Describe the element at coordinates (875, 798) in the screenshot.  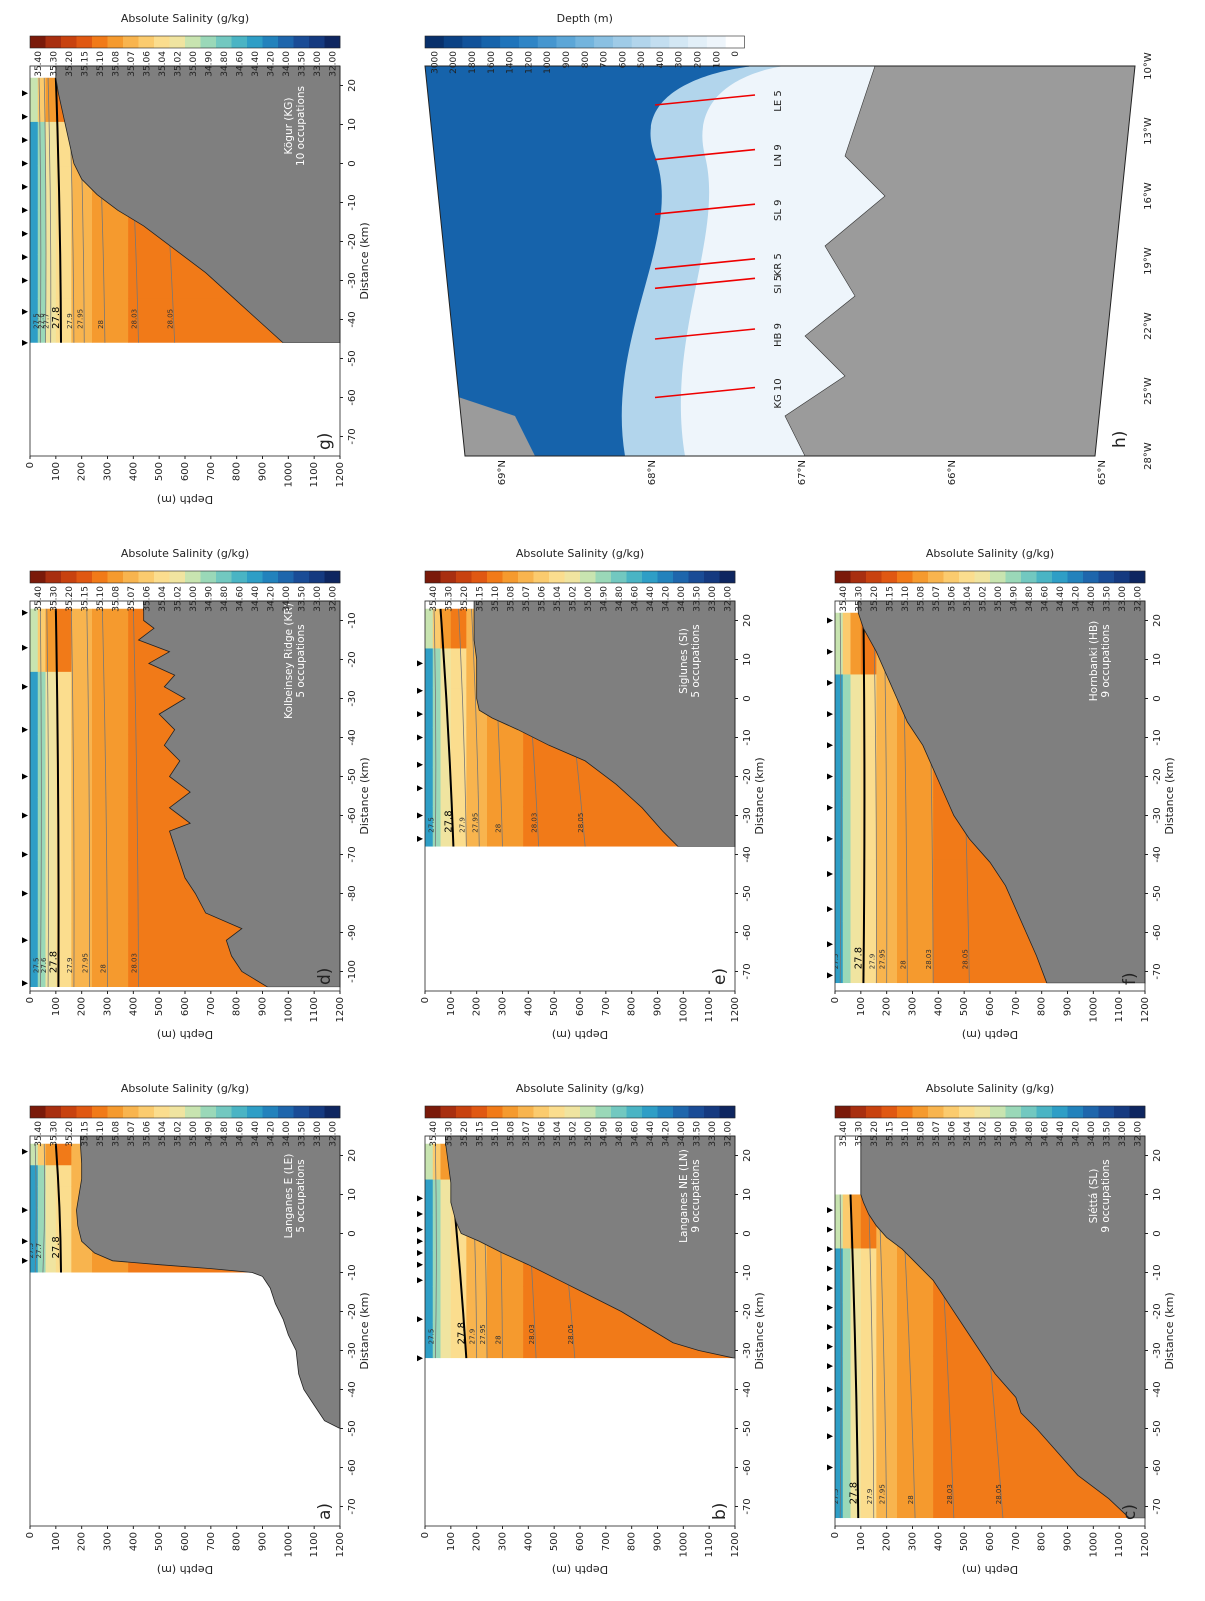
I see `isopycnal-line` at that location.